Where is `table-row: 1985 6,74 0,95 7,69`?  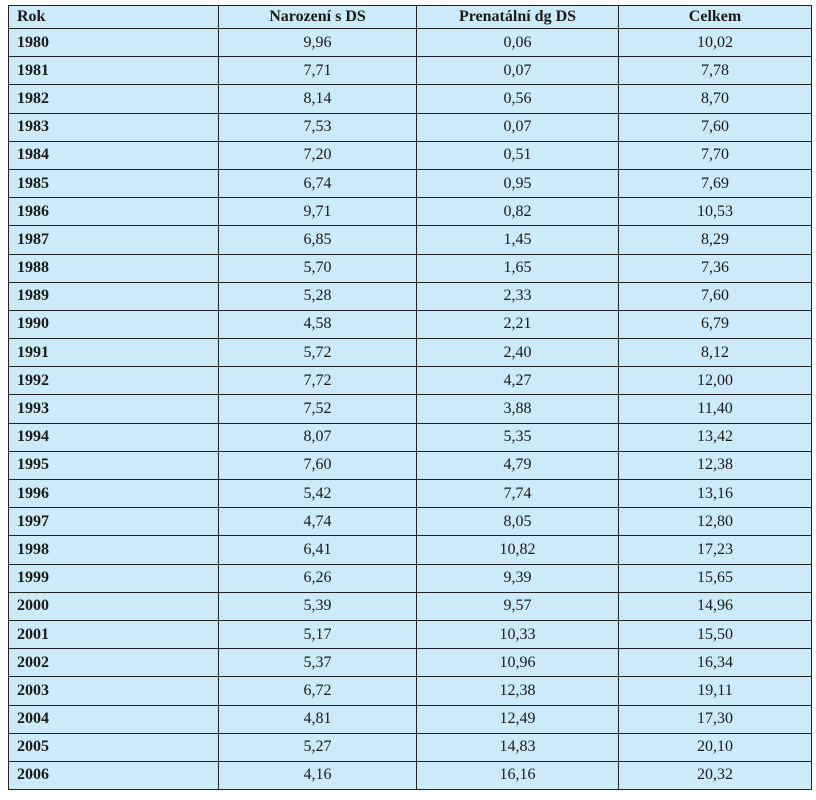 table-row: 1985 6,74 0,95 7,69 is located at coordinates (410, 183).